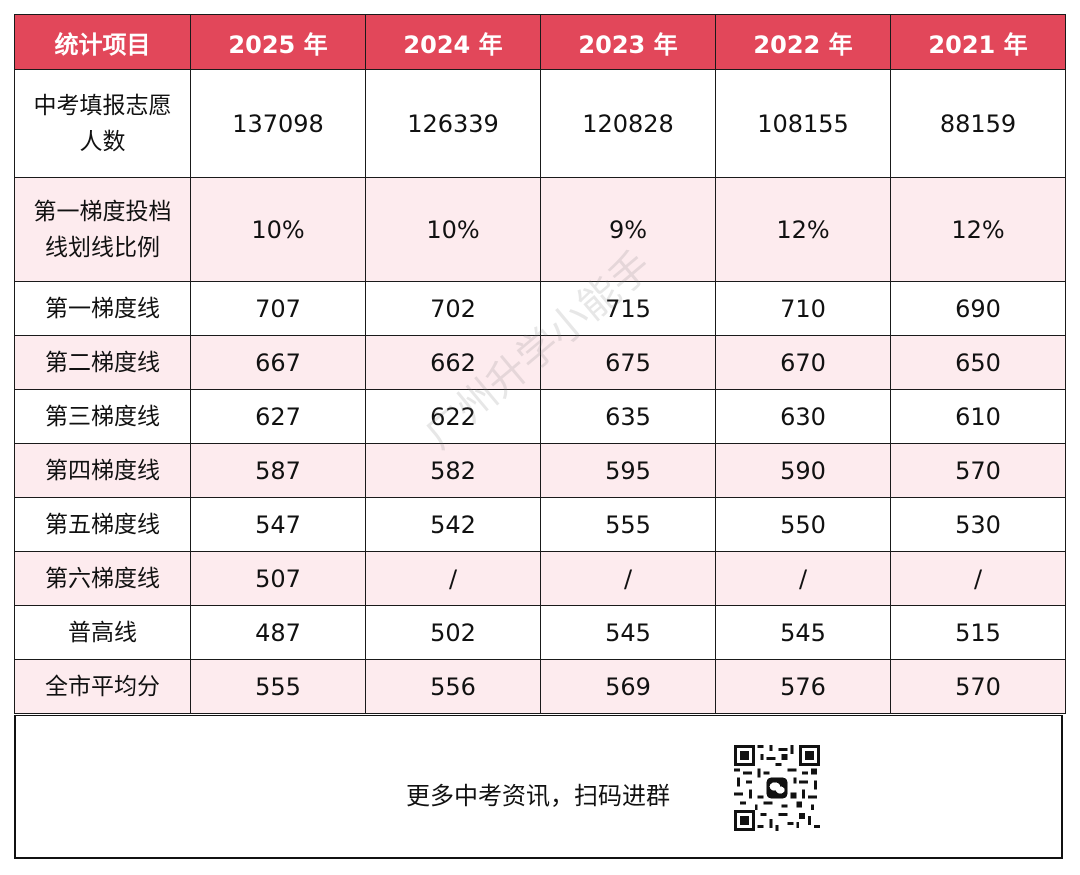 This screenshot has width=1080, height=875. I want to click on table-cell: 502, so click(453, 632).